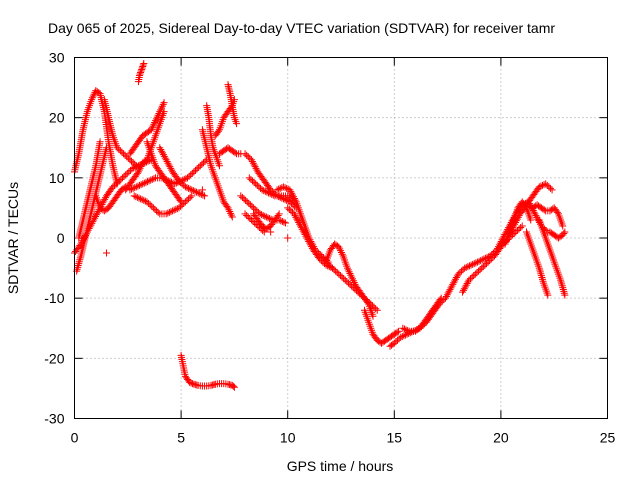 The height and width of the screenshot is (480, 640). What do you see at coordinates (54, 238) in the screenshot?
I see `y-axis-tick-labels: -30 -20 -10 0 10 20 30` at bounding box center [54, 238].